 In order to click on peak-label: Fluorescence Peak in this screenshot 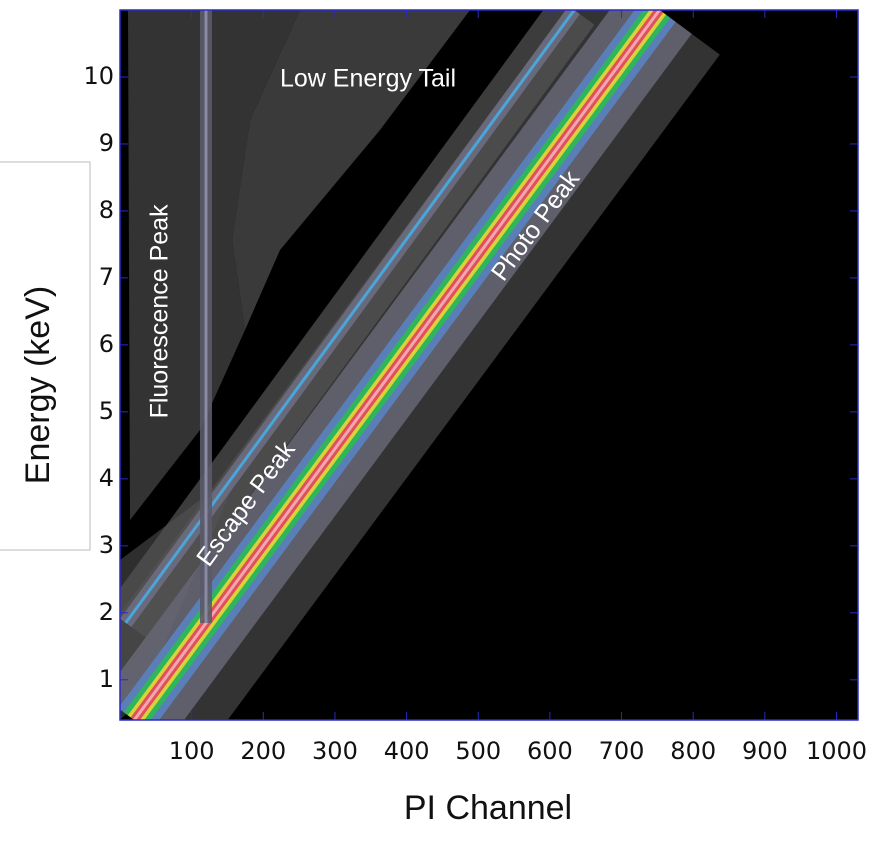, I will do `click(160, 311)`.